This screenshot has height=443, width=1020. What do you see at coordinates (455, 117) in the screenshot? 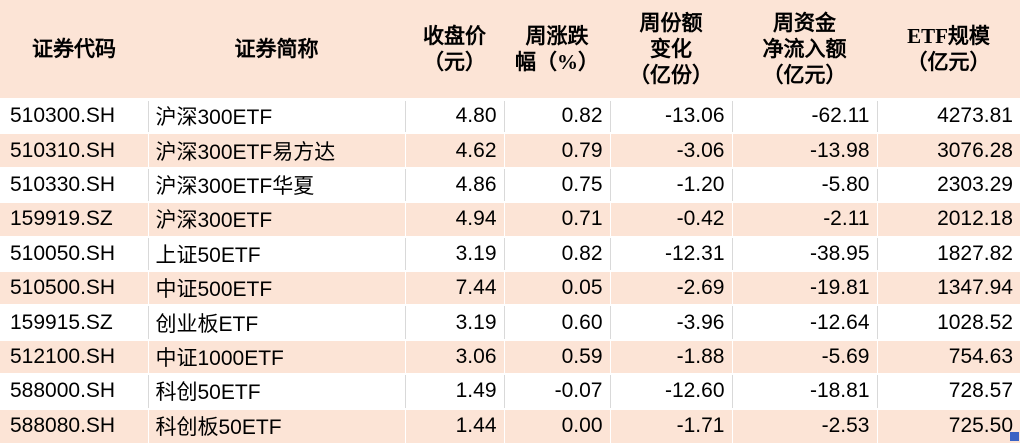
I see `cell-close-price: 4.80` at bounding box center [455, 117].